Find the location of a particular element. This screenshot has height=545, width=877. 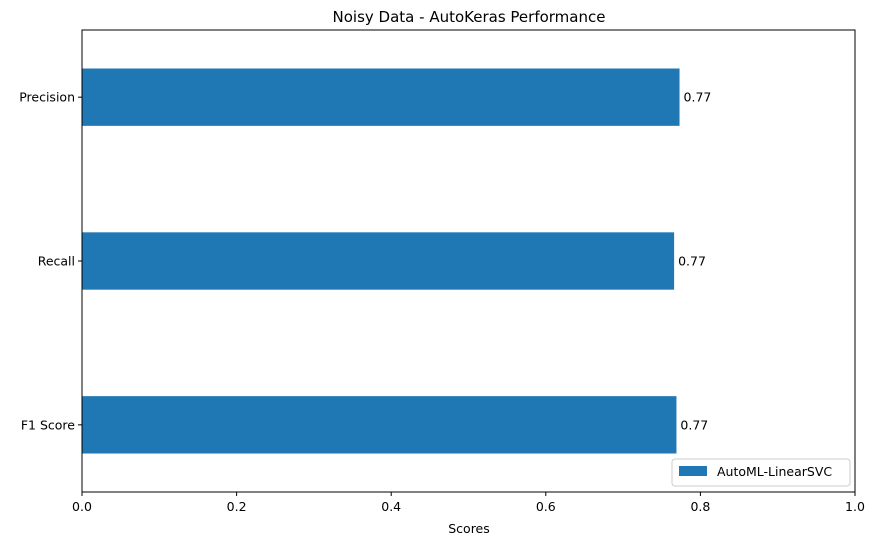

x-axis-ticks: 0.0 0.2 0.4 0.6 0.8 1.0 is located at coordinates (468, 503).